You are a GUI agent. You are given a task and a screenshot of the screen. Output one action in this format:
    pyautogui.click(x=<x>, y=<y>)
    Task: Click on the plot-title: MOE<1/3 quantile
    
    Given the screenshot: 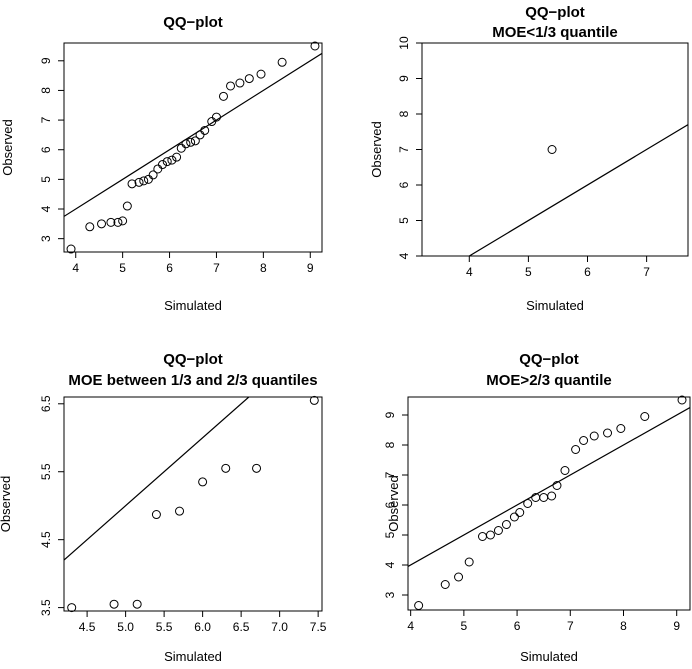 What is the action you would take?
    pyautogui.click(x=554, y=32)
    